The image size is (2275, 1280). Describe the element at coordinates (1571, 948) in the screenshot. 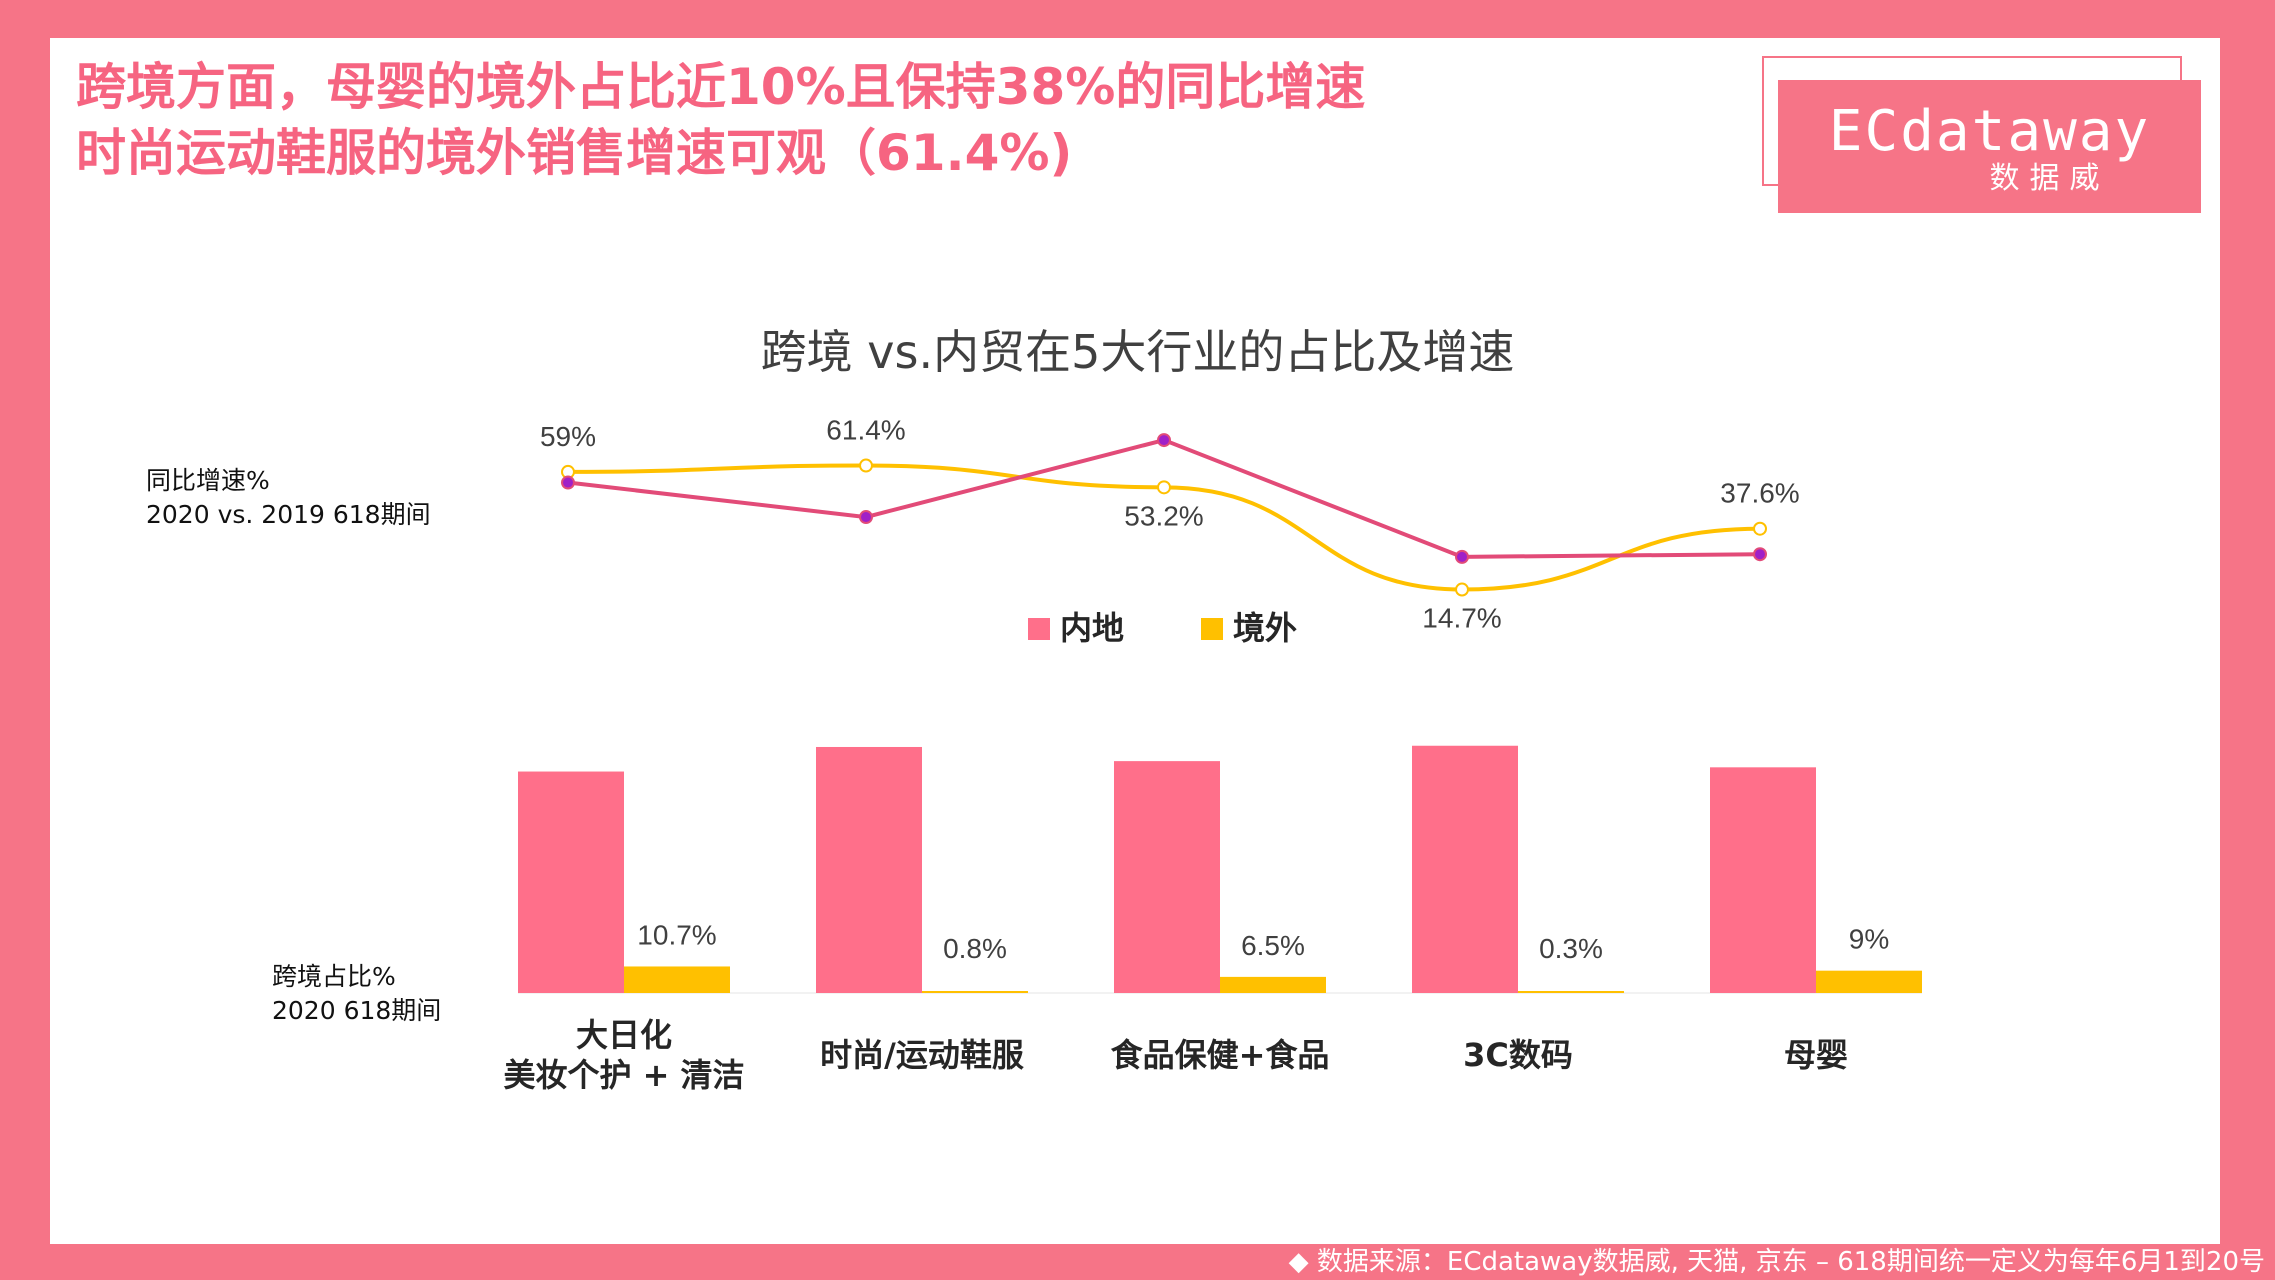

I see `bar-overseas-label-3: 0.3%` at that location.